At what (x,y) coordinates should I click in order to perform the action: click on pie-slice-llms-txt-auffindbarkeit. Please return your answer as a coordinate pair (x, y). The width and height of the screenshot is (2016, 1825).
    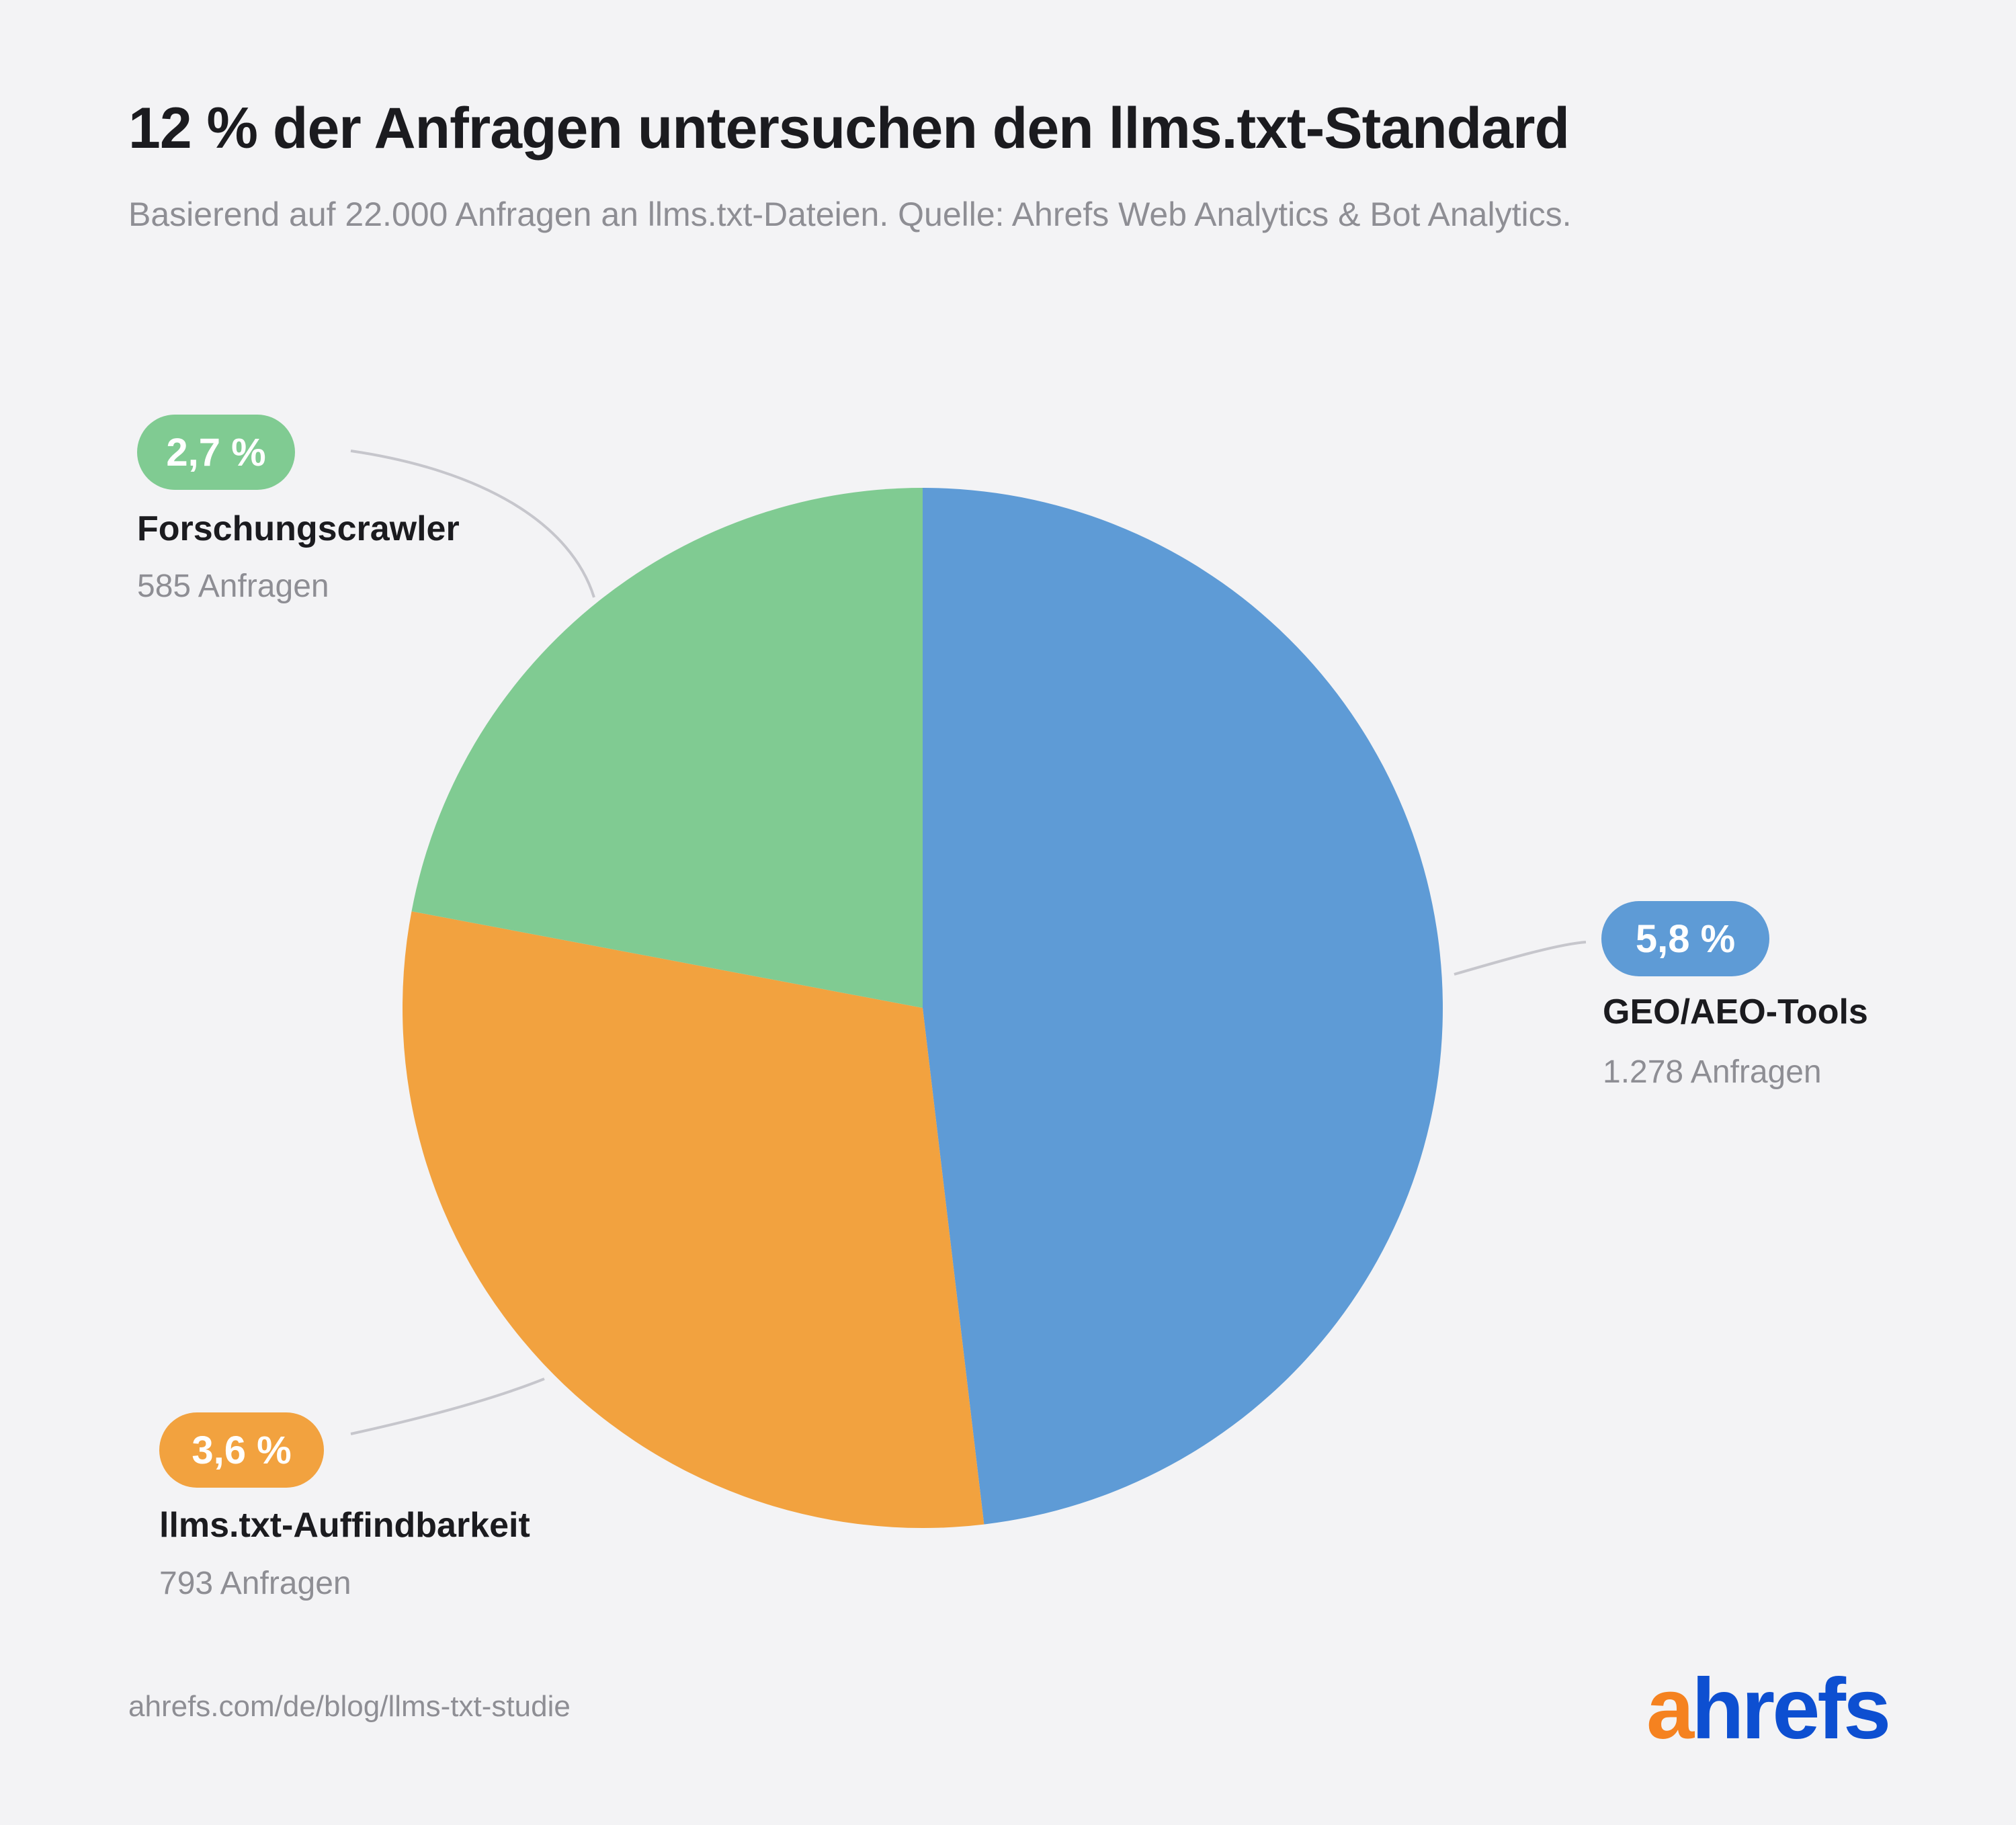
    Looking at the image, I should click on (694, 1219).